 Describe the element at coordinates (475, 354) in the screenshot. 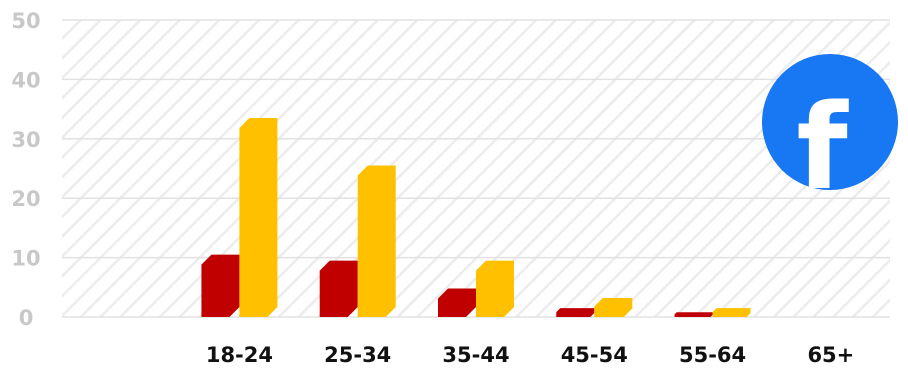

I see `x-tick-label: 35-44` at that location.